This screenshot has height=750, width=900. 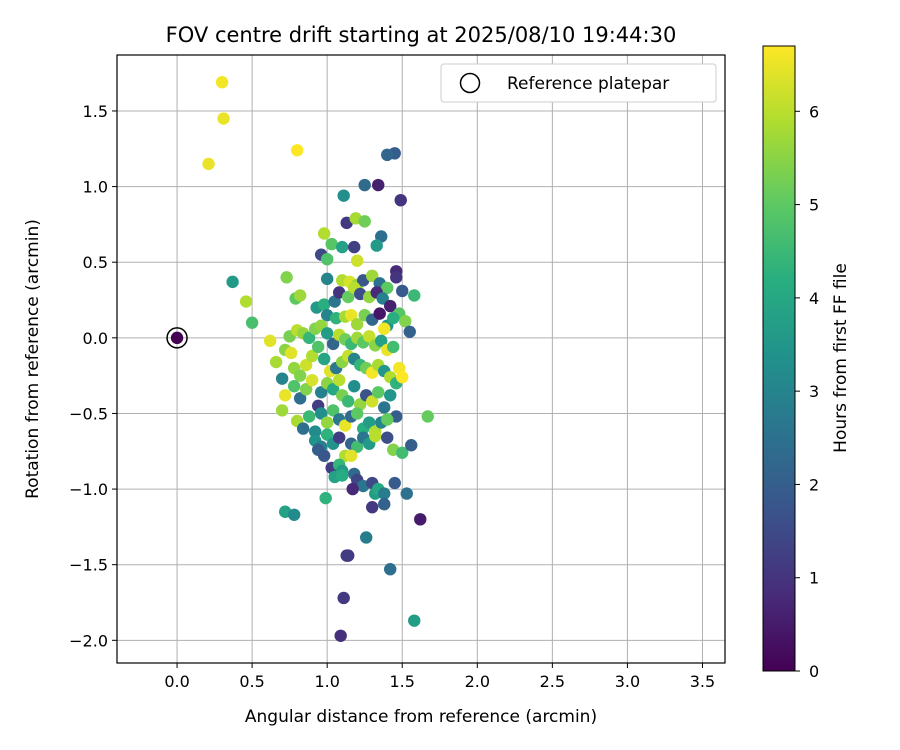 I want to click on y-tick-label: −1.0, so click(x=88, y=489).